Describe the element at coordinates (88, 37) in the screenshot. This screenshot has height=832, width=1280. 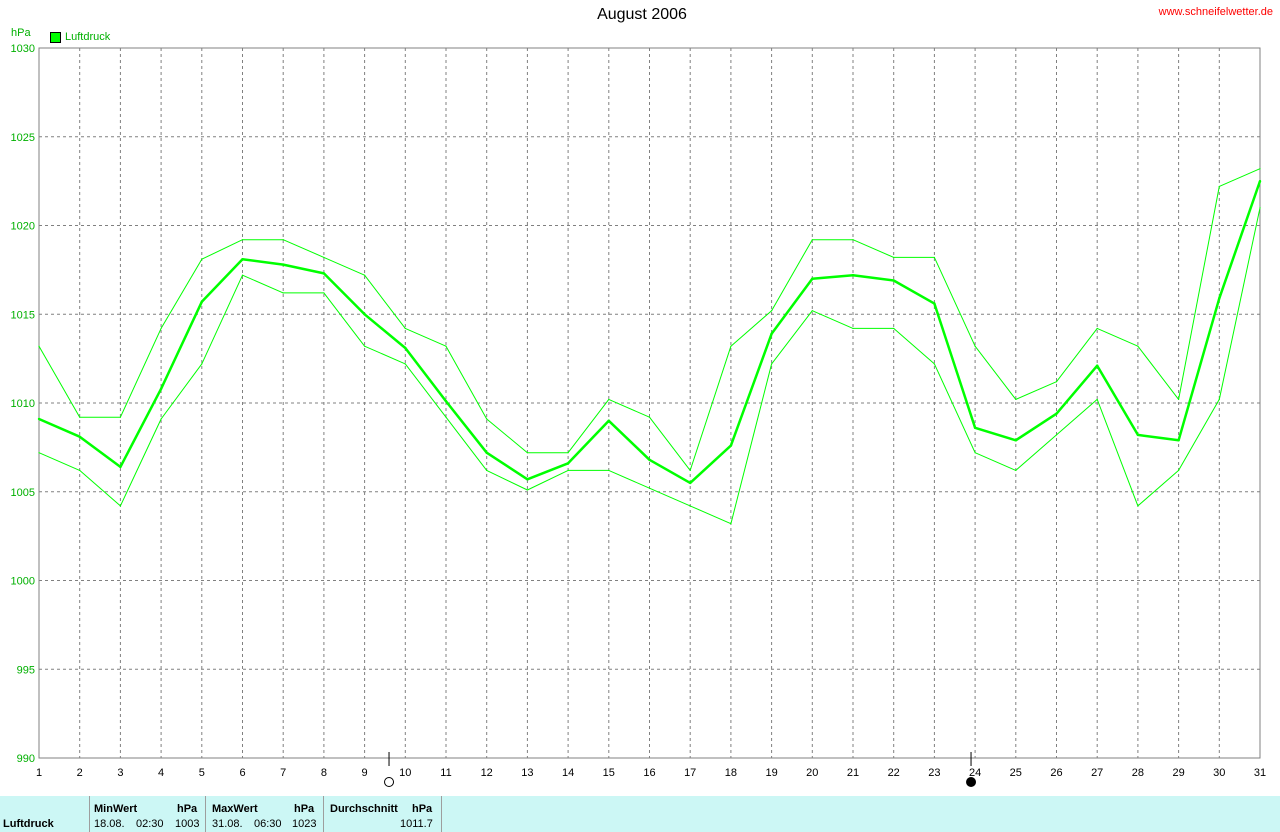
I see `legend-label: Luftdruck` at that location.